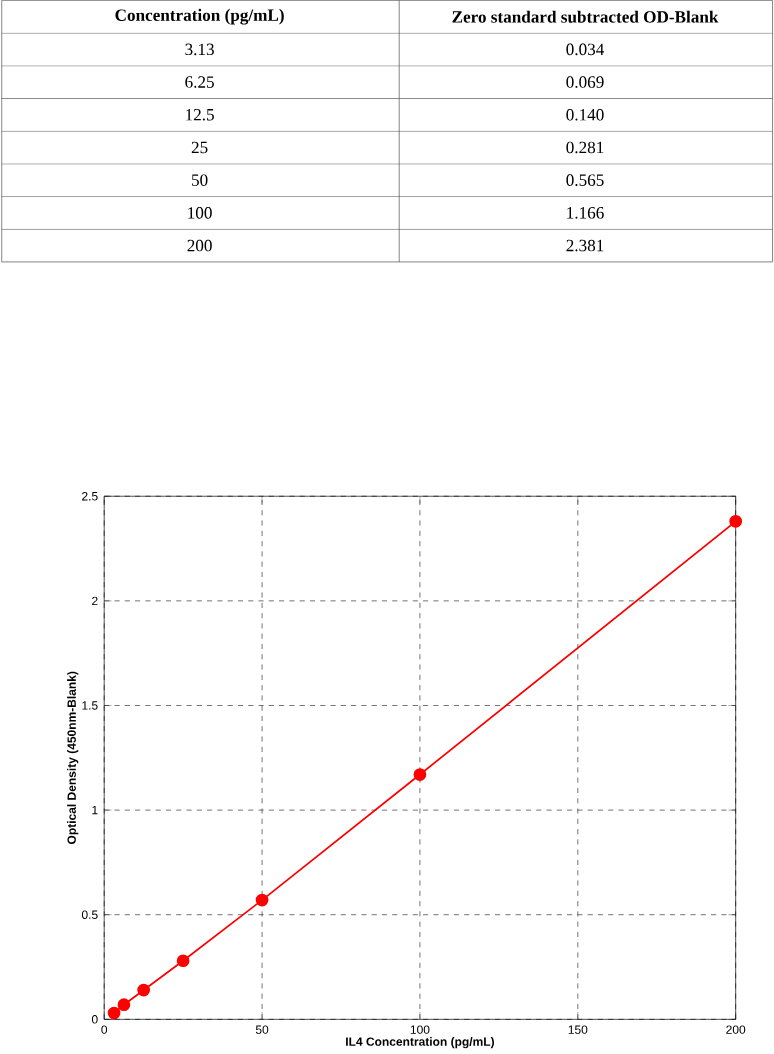  Describe the element at coordinates (200, 213) in the screenshot. I see `text: 100` at that location.